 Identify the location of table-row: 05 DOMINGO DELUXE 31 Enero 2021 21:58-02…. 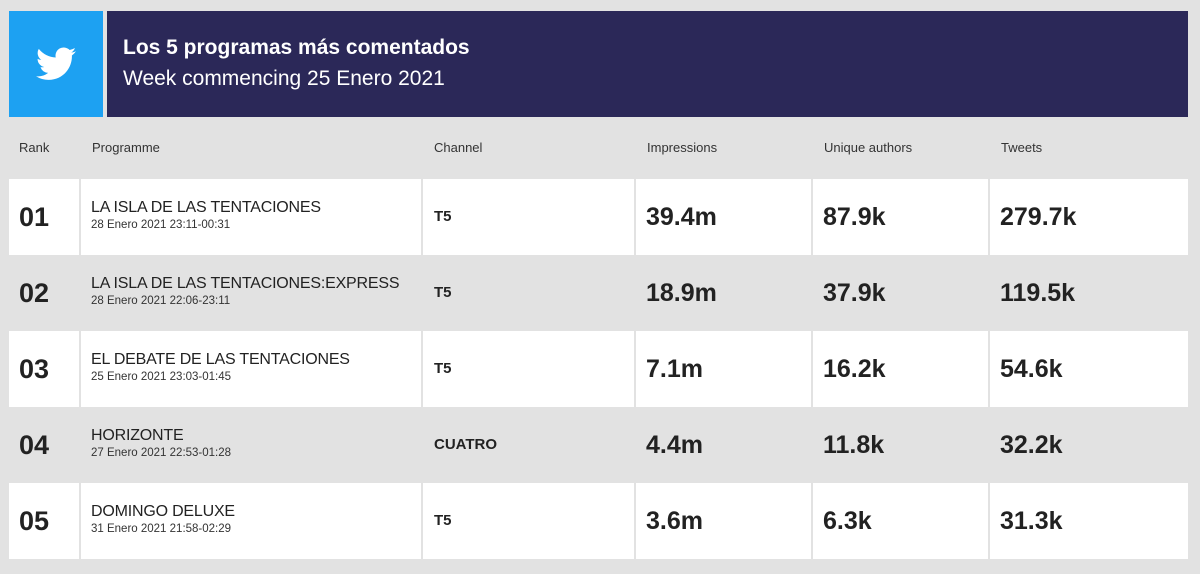
(598, 521).